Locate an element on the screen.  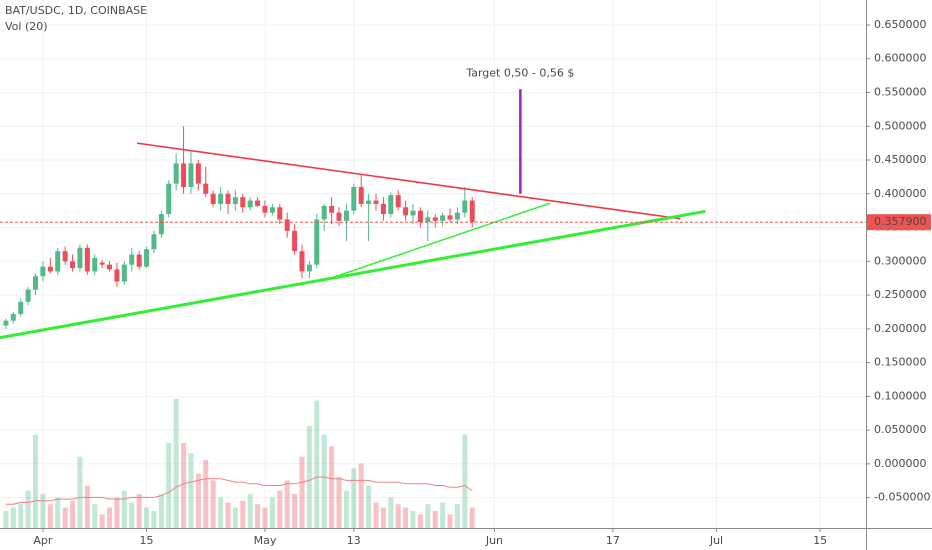
x-tick-label: Jun is located at coordinates (494, 540).